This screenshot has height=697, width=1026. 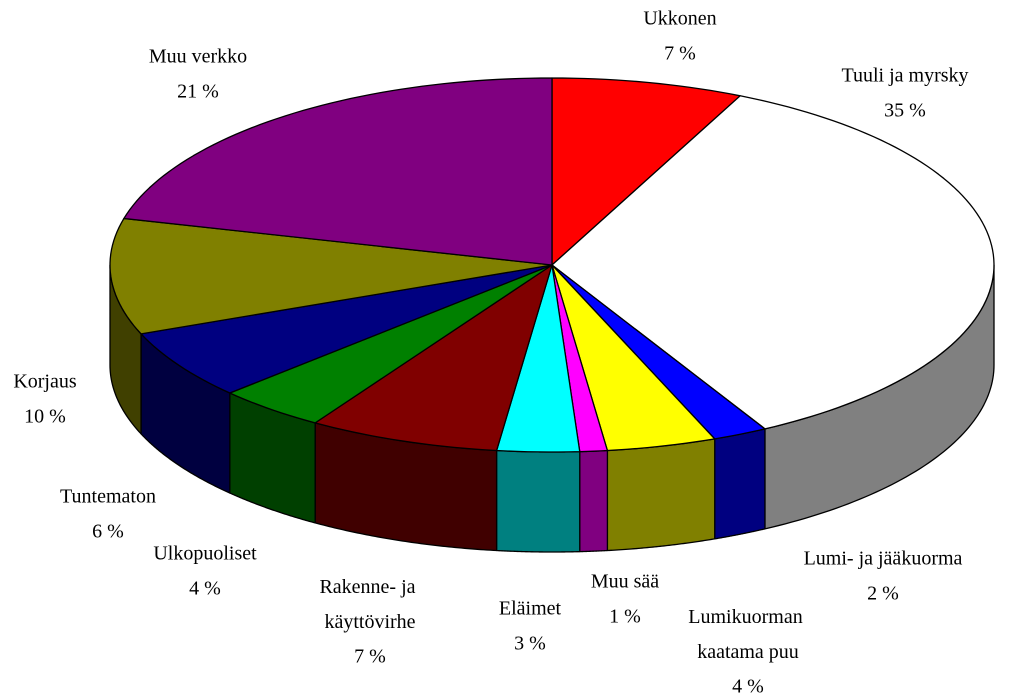 What do you see at coordinates (45, 417) in the screenshot?
I see `value-label: 10 %` at bounding box center [45, 417].